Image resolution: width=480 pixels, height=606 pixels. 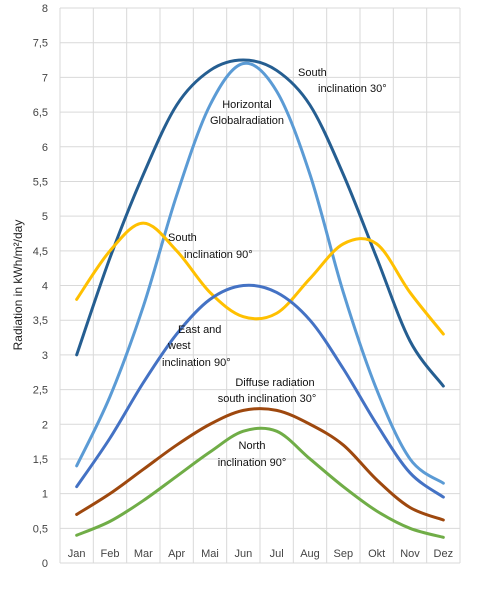 What do you see at coordinates (45, 287) in the screenshot?
I see `y-tick-label: 4` at bounding box center [45, 287].